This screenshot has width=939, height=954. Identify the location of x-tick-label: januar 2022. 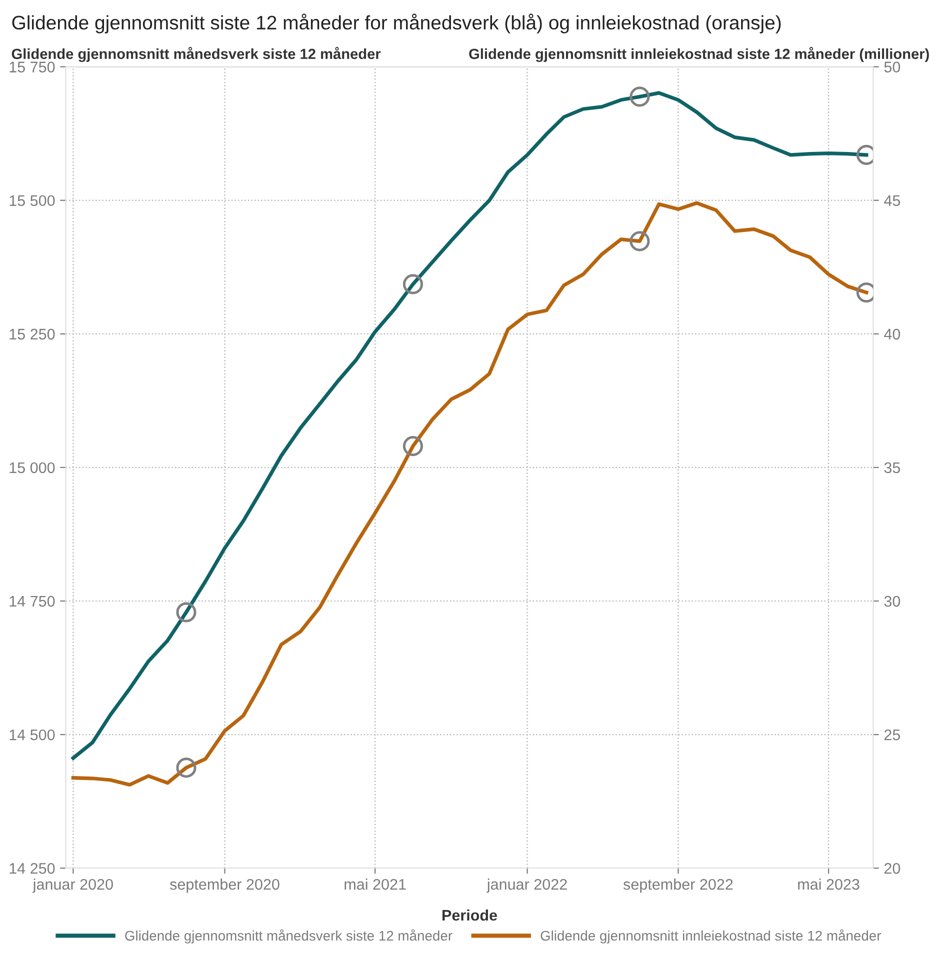
(526, 885).